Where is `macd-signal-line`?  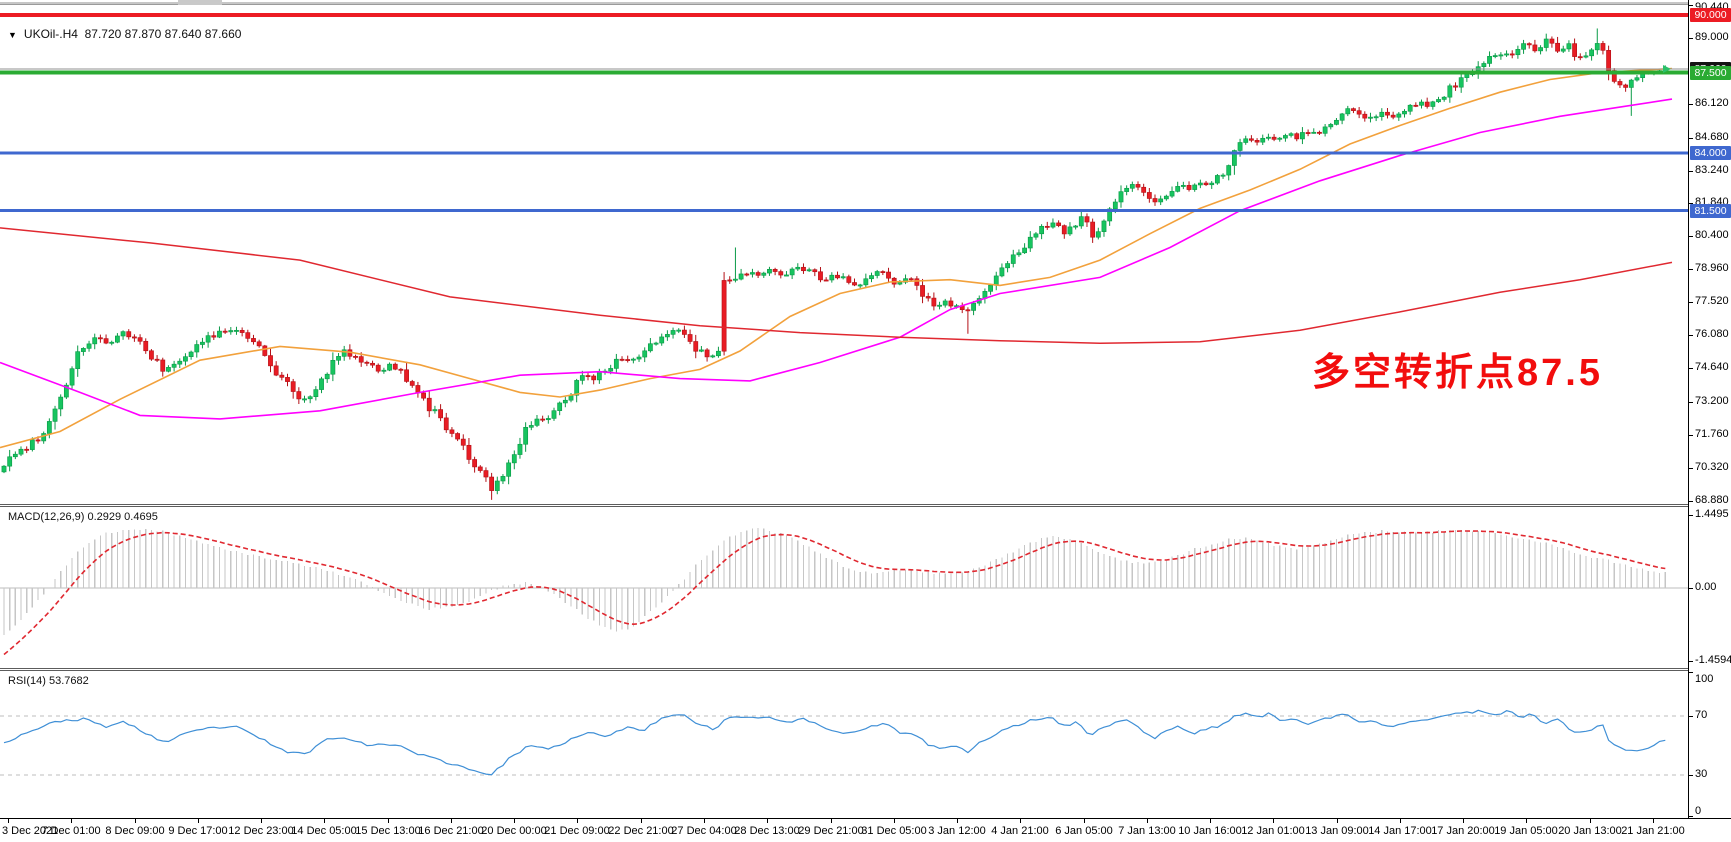 macd-signal-line is located at coordinates (834, 593).